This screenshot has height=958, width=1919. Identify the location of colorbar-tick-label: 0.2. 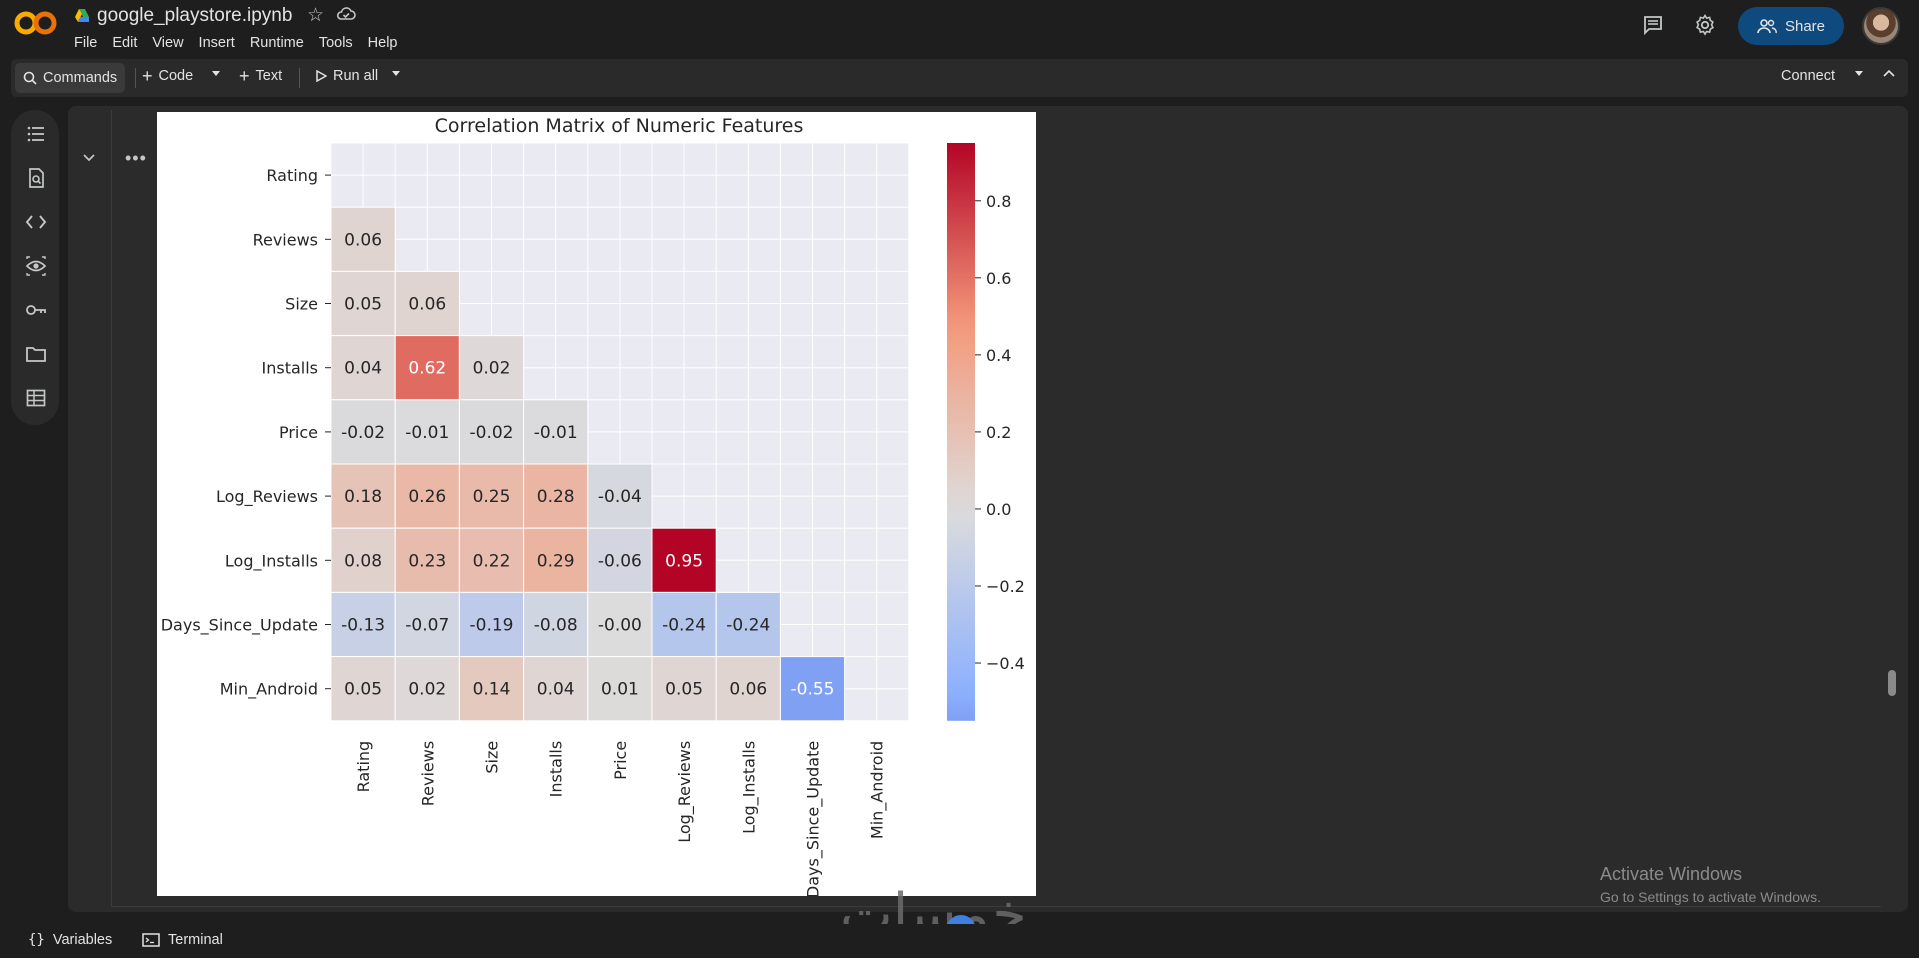
(998, 432).